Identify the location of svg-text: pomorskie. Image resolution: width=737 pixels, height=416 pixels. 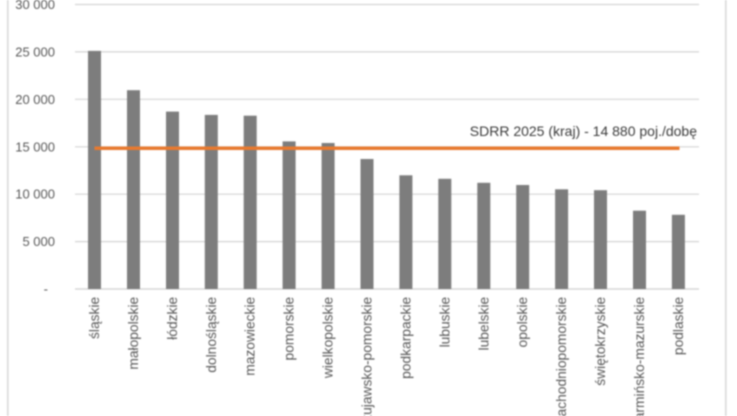
(289, 328).